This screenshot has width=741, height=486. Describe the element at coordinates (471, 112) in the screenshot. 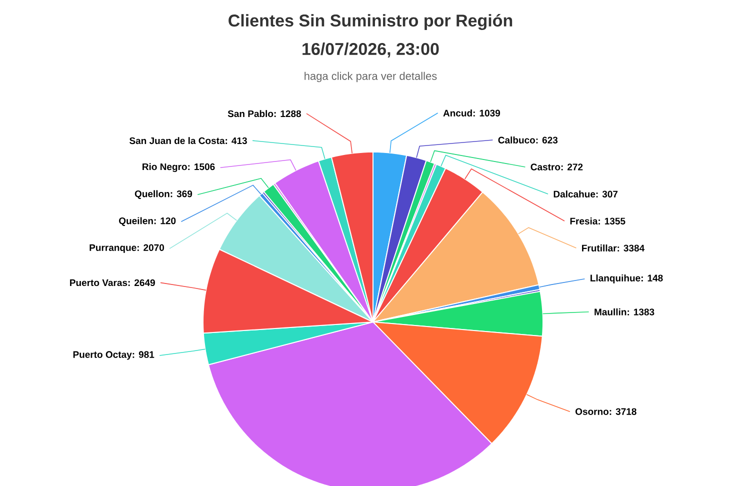

I see `data-label: Ancud: 1039` at that location.